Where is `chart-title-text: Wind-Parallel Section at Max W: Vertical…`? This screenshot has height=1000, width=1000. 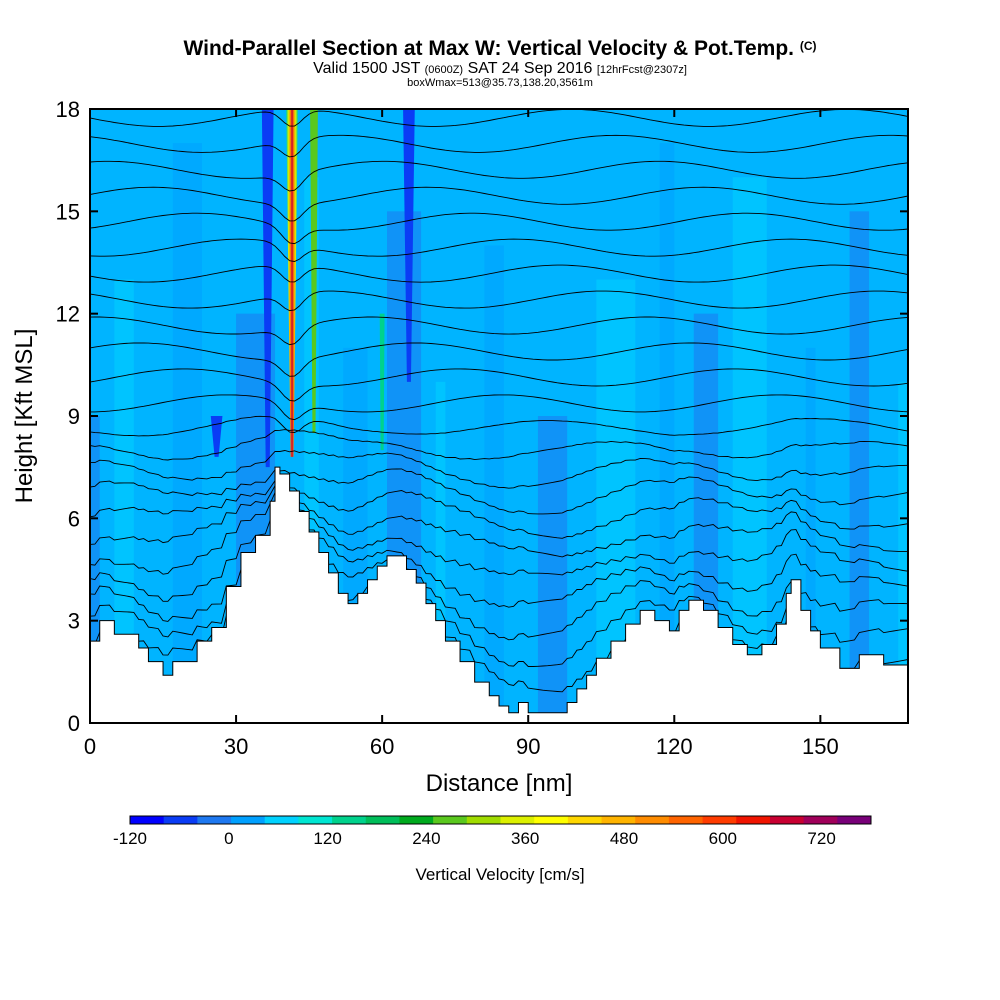
chart-title-text: Wind-Parallel Section at Max W: Vertical… is located at coordinates (488, 48).